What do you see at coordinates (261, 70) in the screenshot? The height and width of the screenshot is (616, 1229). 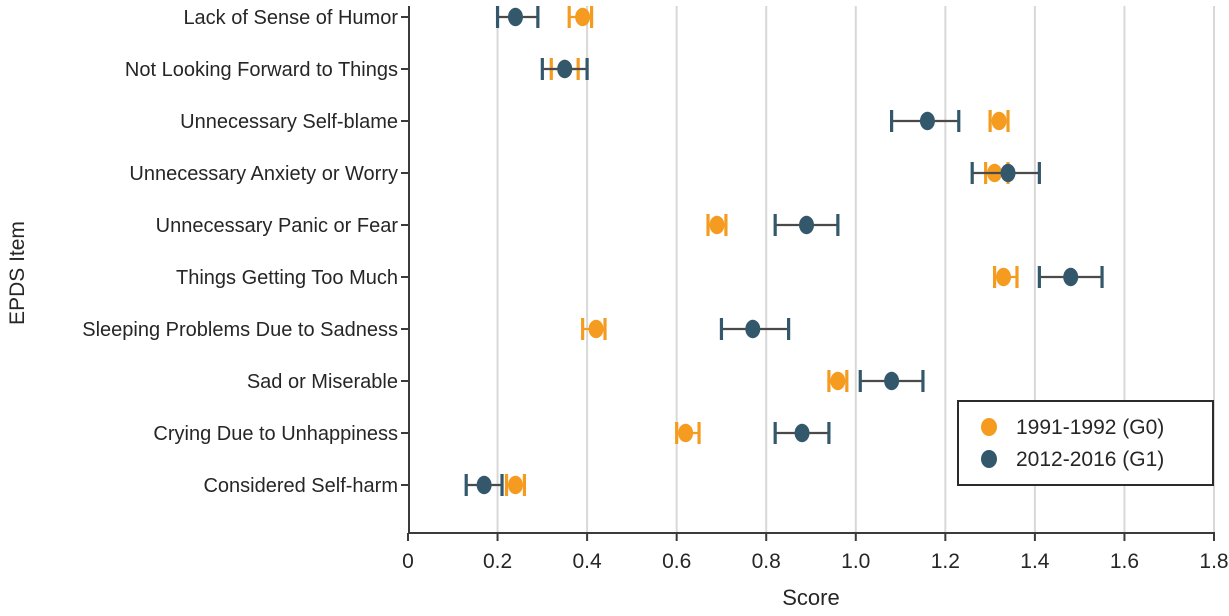 I see `category-label: Not Looking Forward to Things` at bounding box center [261, 70].